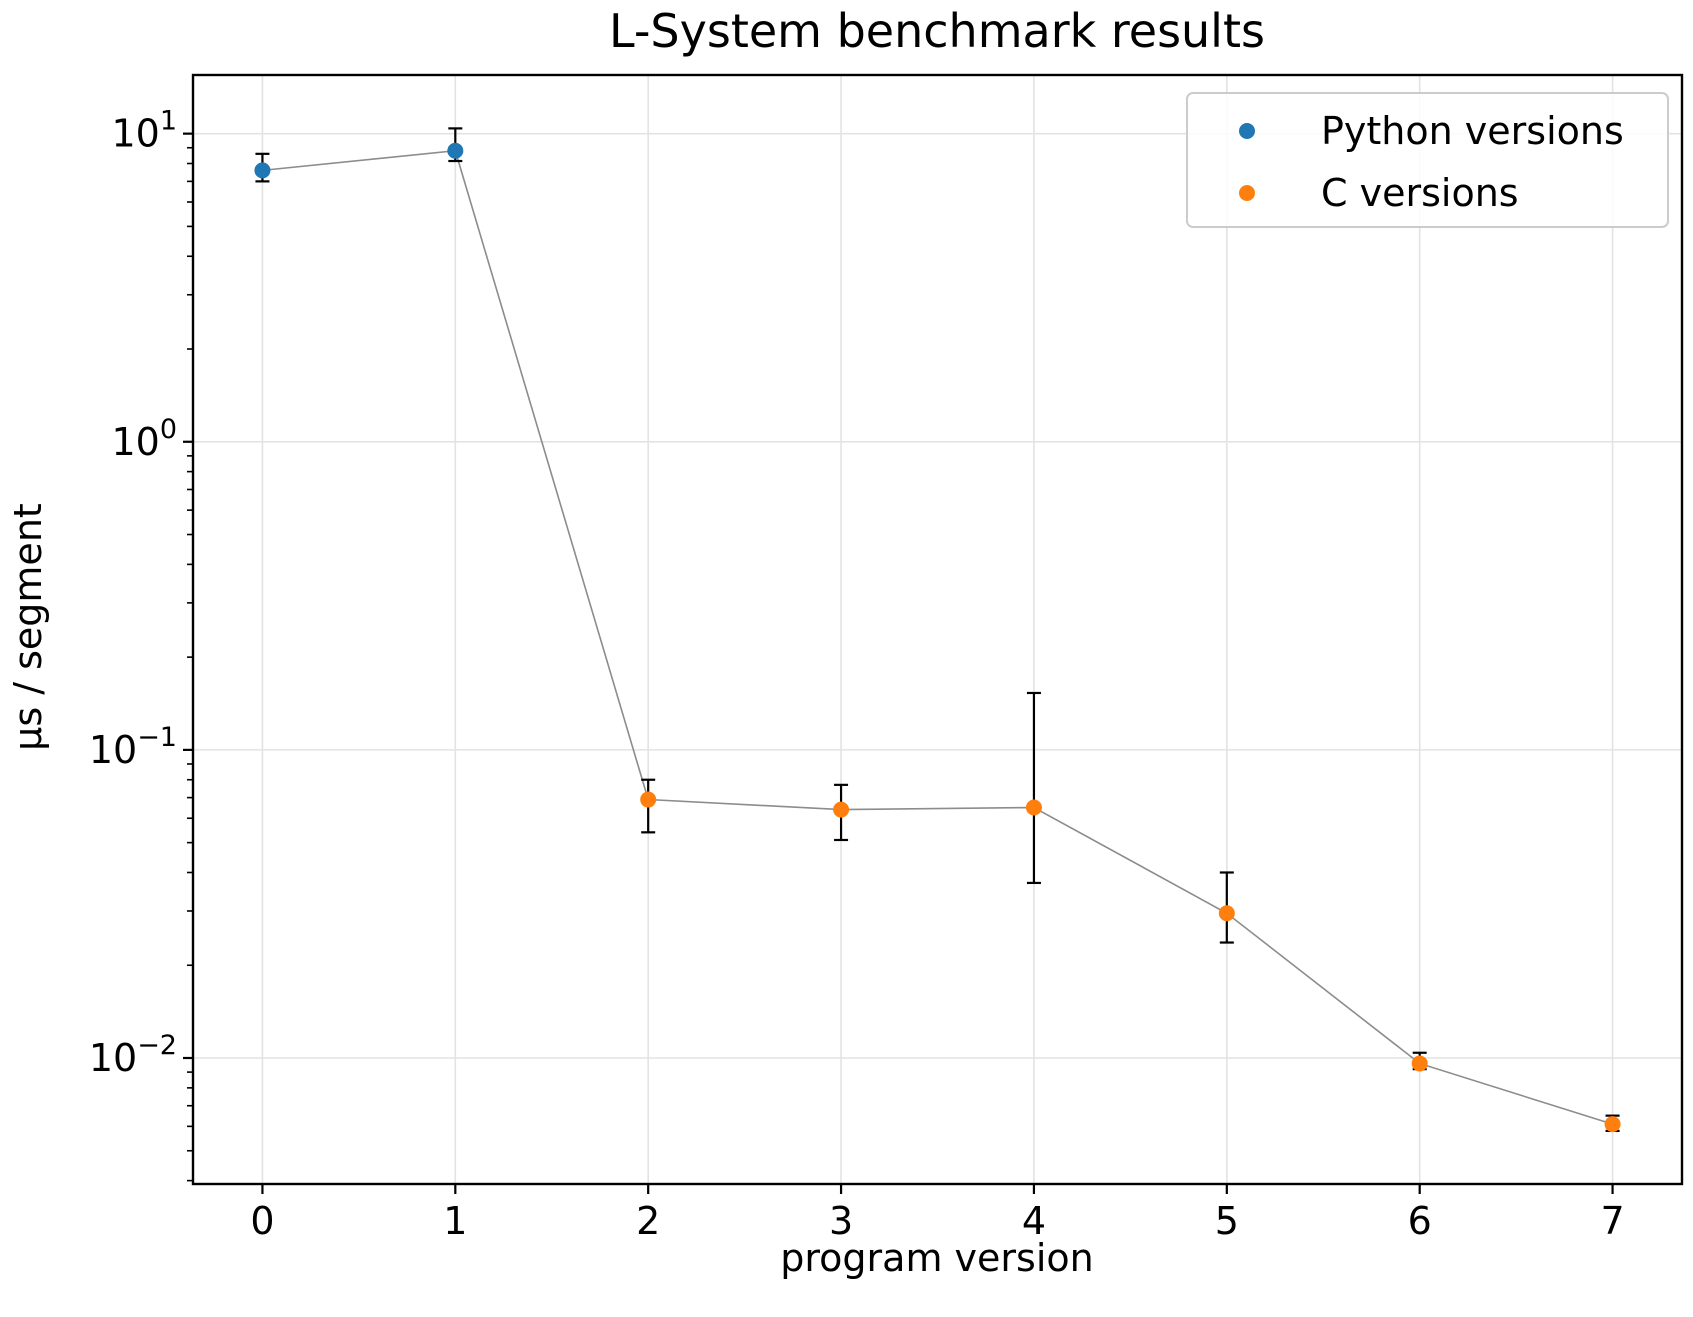 This screenshot has height=1317, width=1693. What do you see at coordinates (133, 1055) in the screenshot?
I see `y-tick-label: 10⁻²` at bounding box center [133, 1055].